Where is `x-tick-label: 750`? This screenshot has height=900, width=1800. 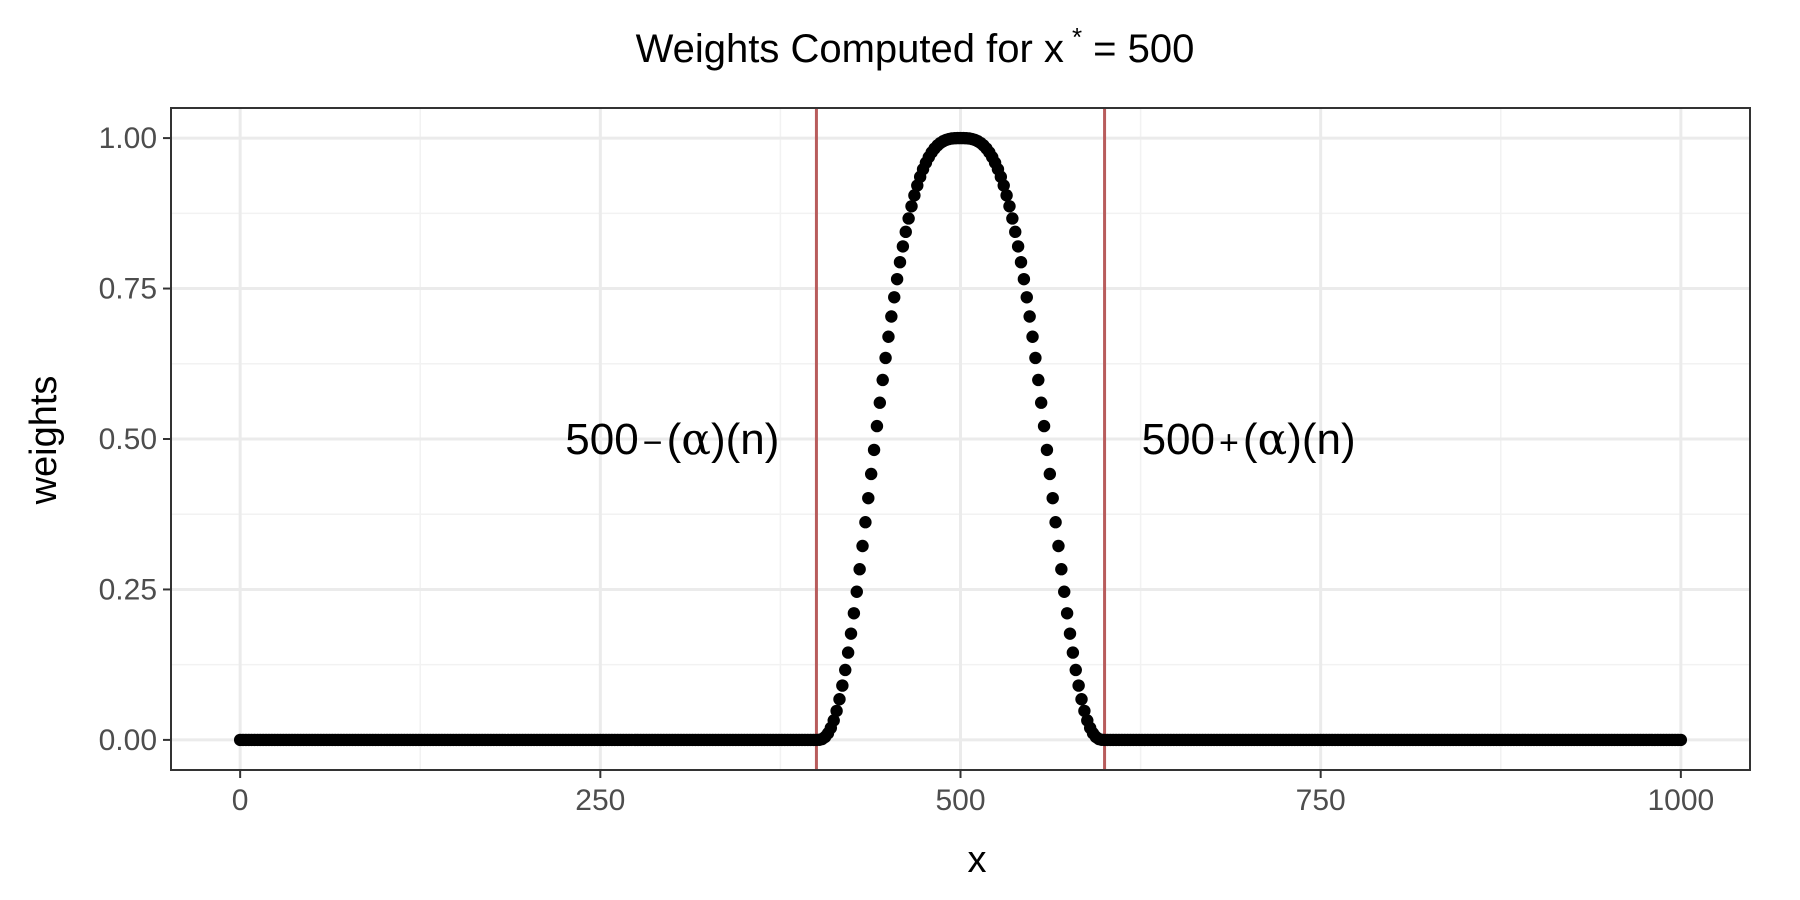
x-tick-label: 750 is located at coordinates (1321, 800).